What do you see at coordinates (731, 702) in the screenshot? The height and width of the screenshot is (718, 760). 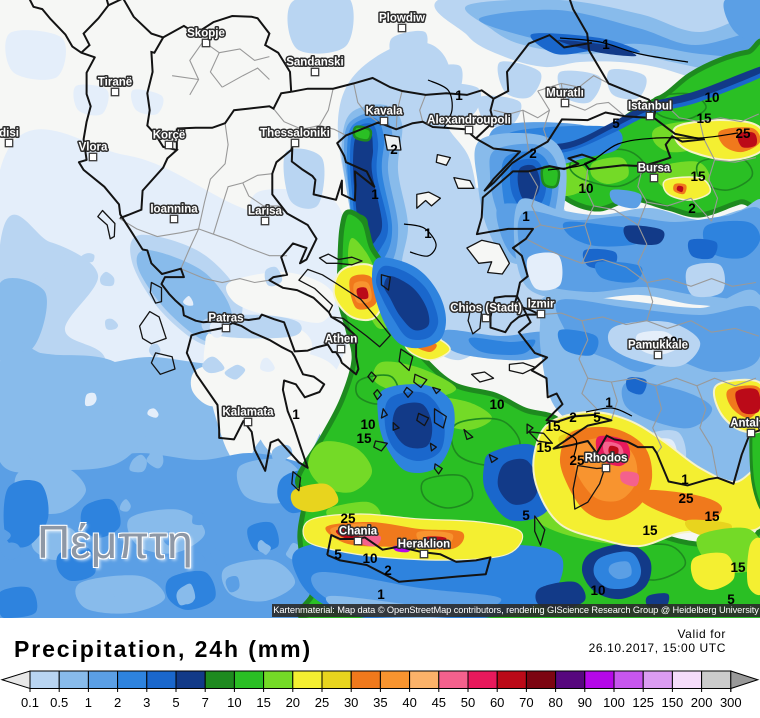 I see `svg-text: 300` at bounding box center [731, 702].